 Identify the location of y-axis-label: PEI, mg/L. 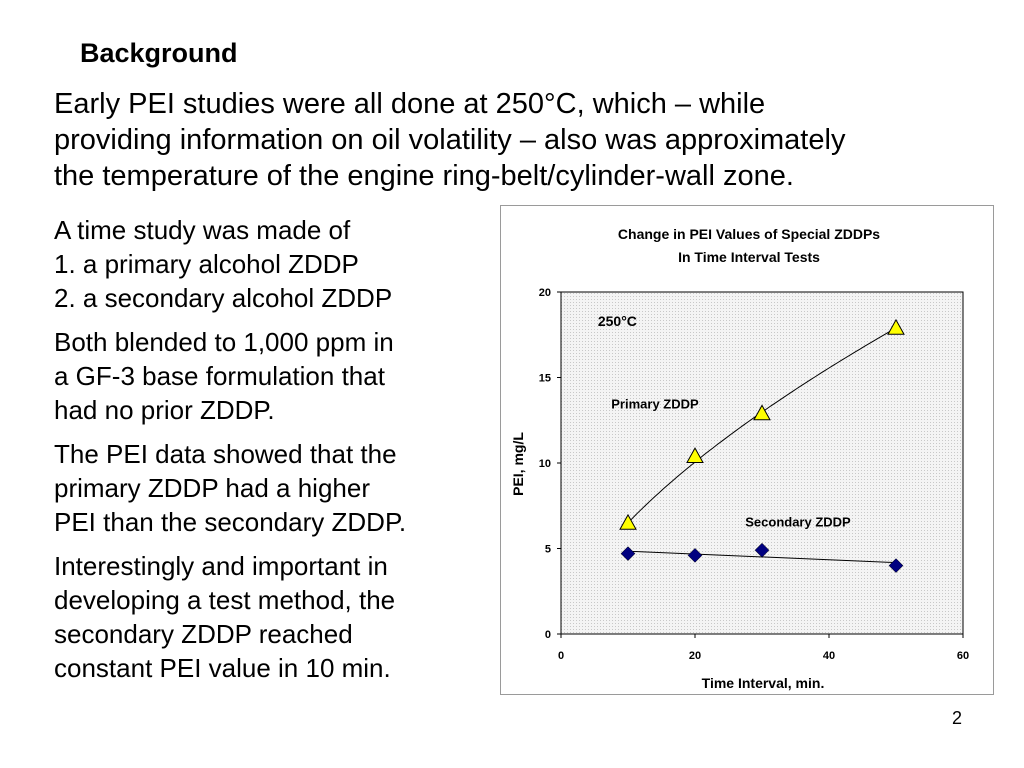
(518, 464).